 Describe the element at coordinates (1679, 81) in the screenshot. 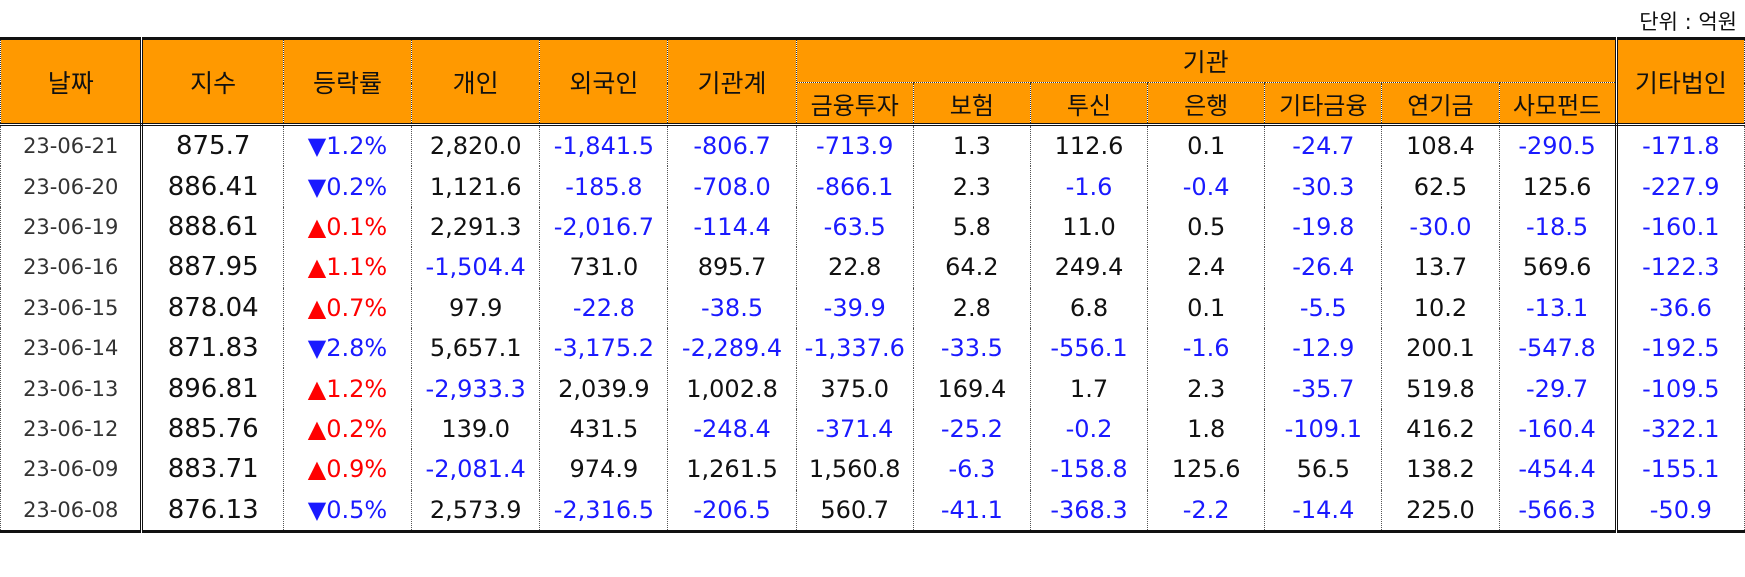

I see `header-other-corp: 기타법인` at that location.